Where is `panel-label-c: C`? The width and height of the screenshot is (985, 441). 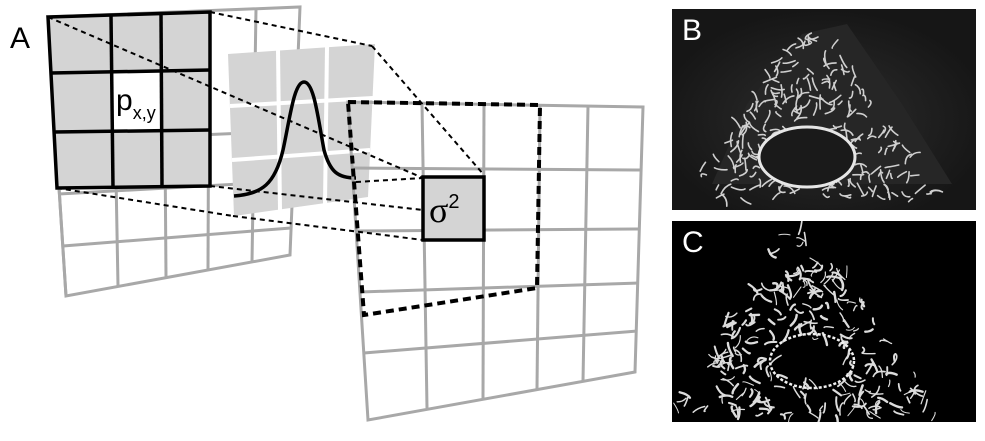 panel-label-c: C is located at coordinates (693, 242).